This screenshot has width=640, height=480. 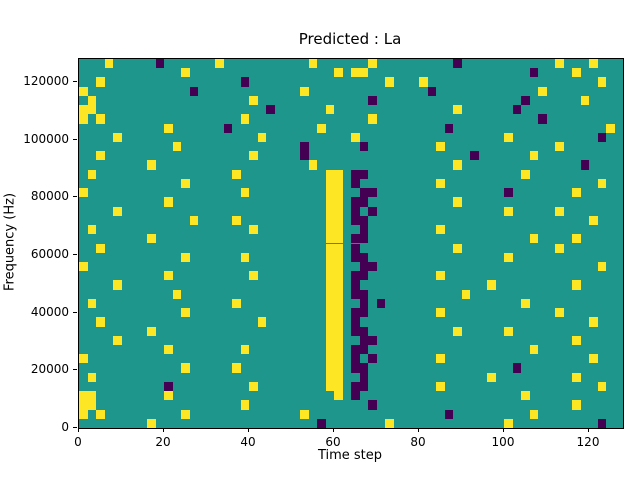 I want to click on y-tick-label: 100000, so click(x=46, y=138).